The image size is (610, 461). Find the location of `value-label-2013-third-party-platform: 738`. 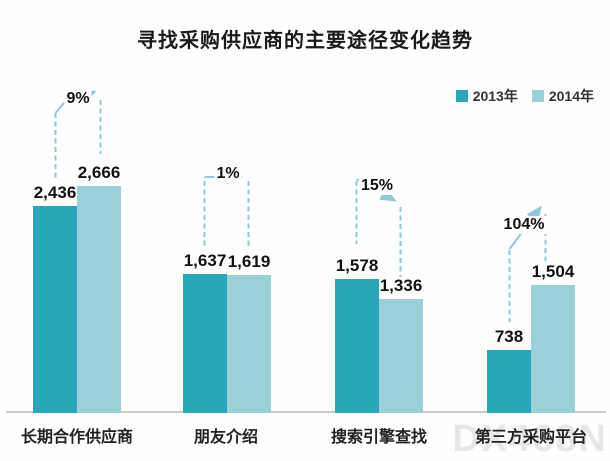

value-label-2013-third-party-platform: 738 is located at coordinates (509, 336).